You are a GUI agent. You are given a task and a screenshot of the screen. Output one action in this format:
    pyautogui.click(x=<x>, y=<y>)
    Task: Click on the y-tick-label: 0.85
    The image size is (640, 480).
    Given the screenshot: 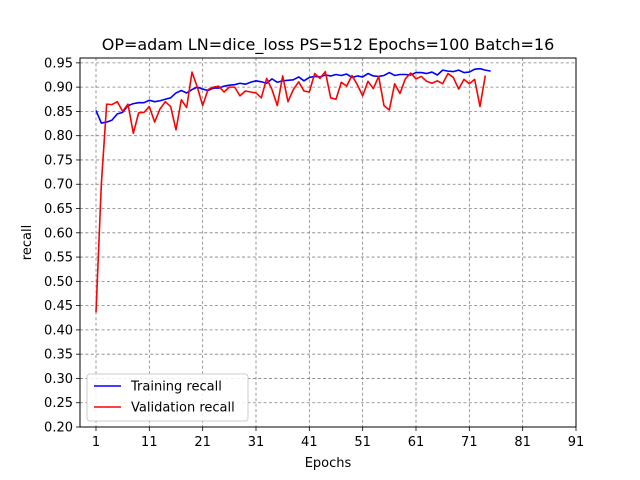 What is the action you would take?
    pyautogui.click(x=58, y=112)
    